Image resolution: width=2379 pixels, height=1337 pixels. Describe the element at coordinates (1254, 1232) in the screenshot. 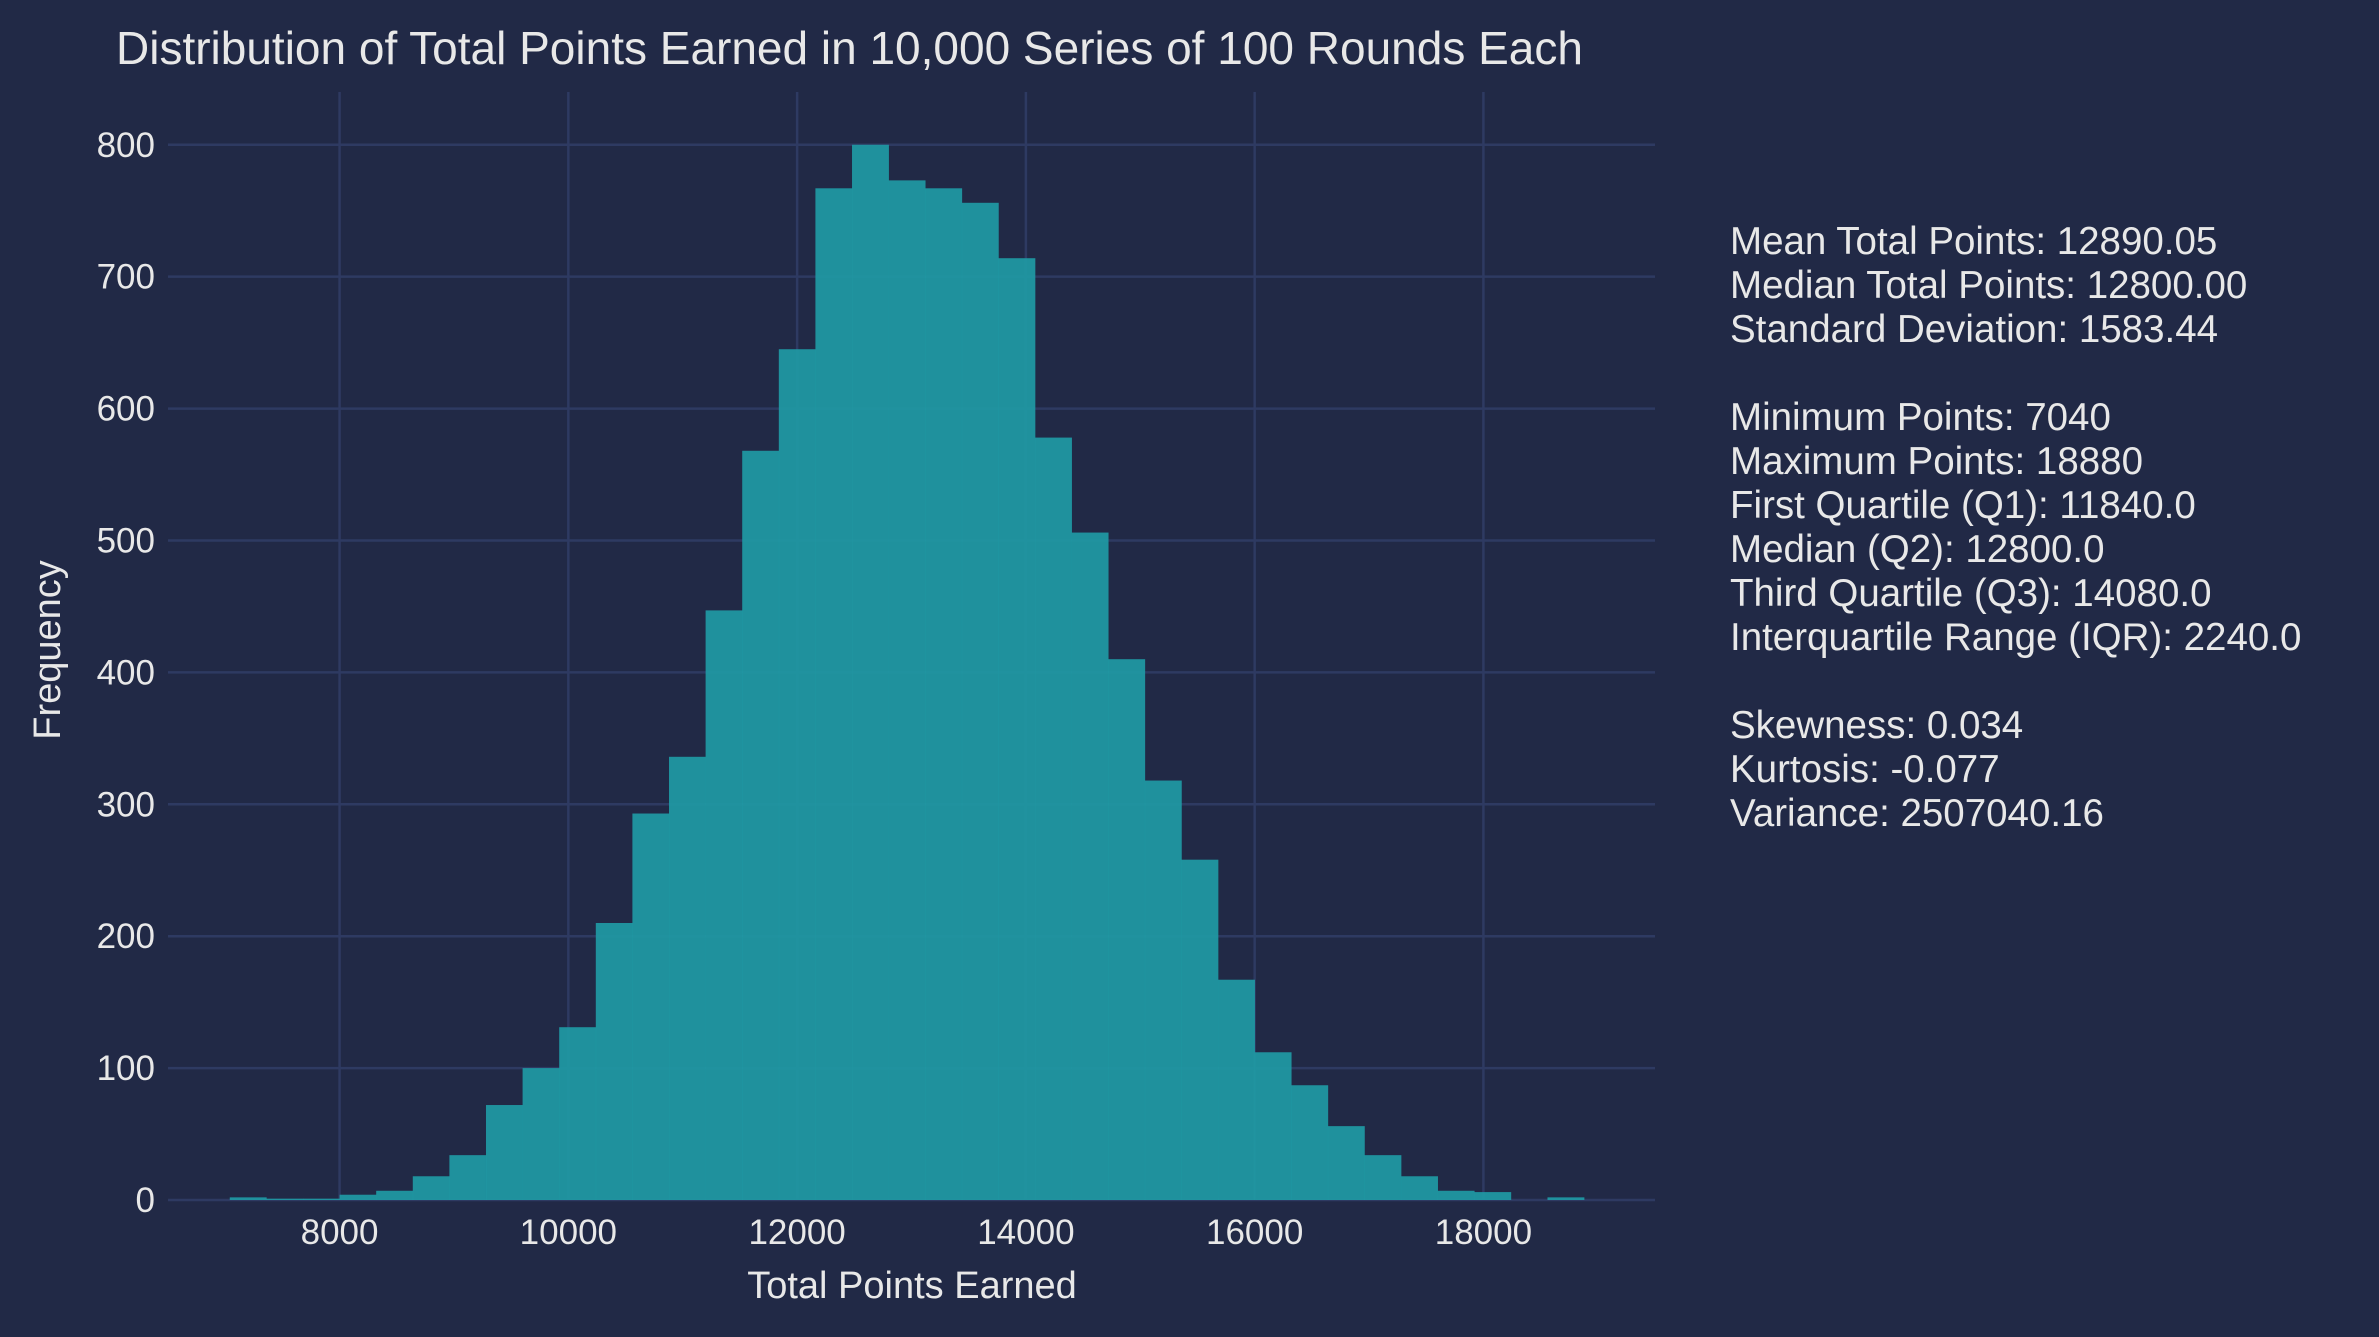

I see `x-tick-label: 16000` at that location.